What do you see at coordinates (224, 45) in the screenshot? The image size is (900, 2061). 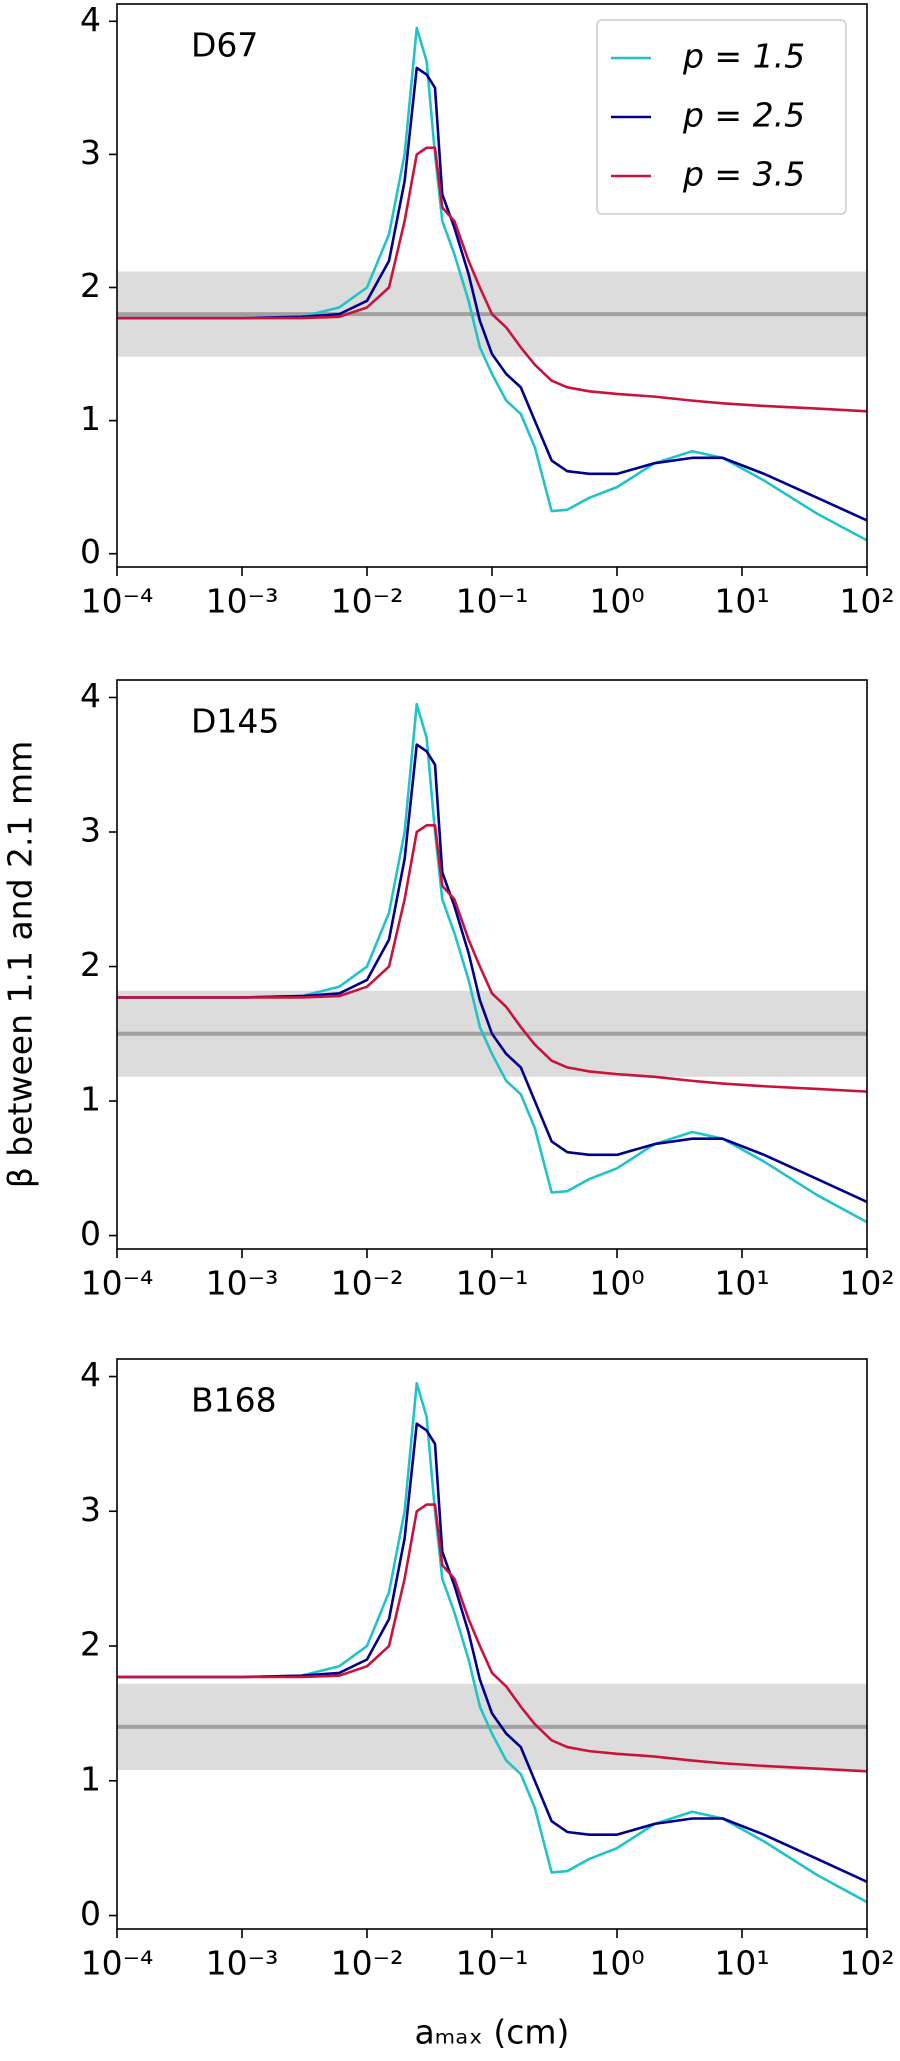 I see `panel-label: D67` at bounding box center [224, 45].